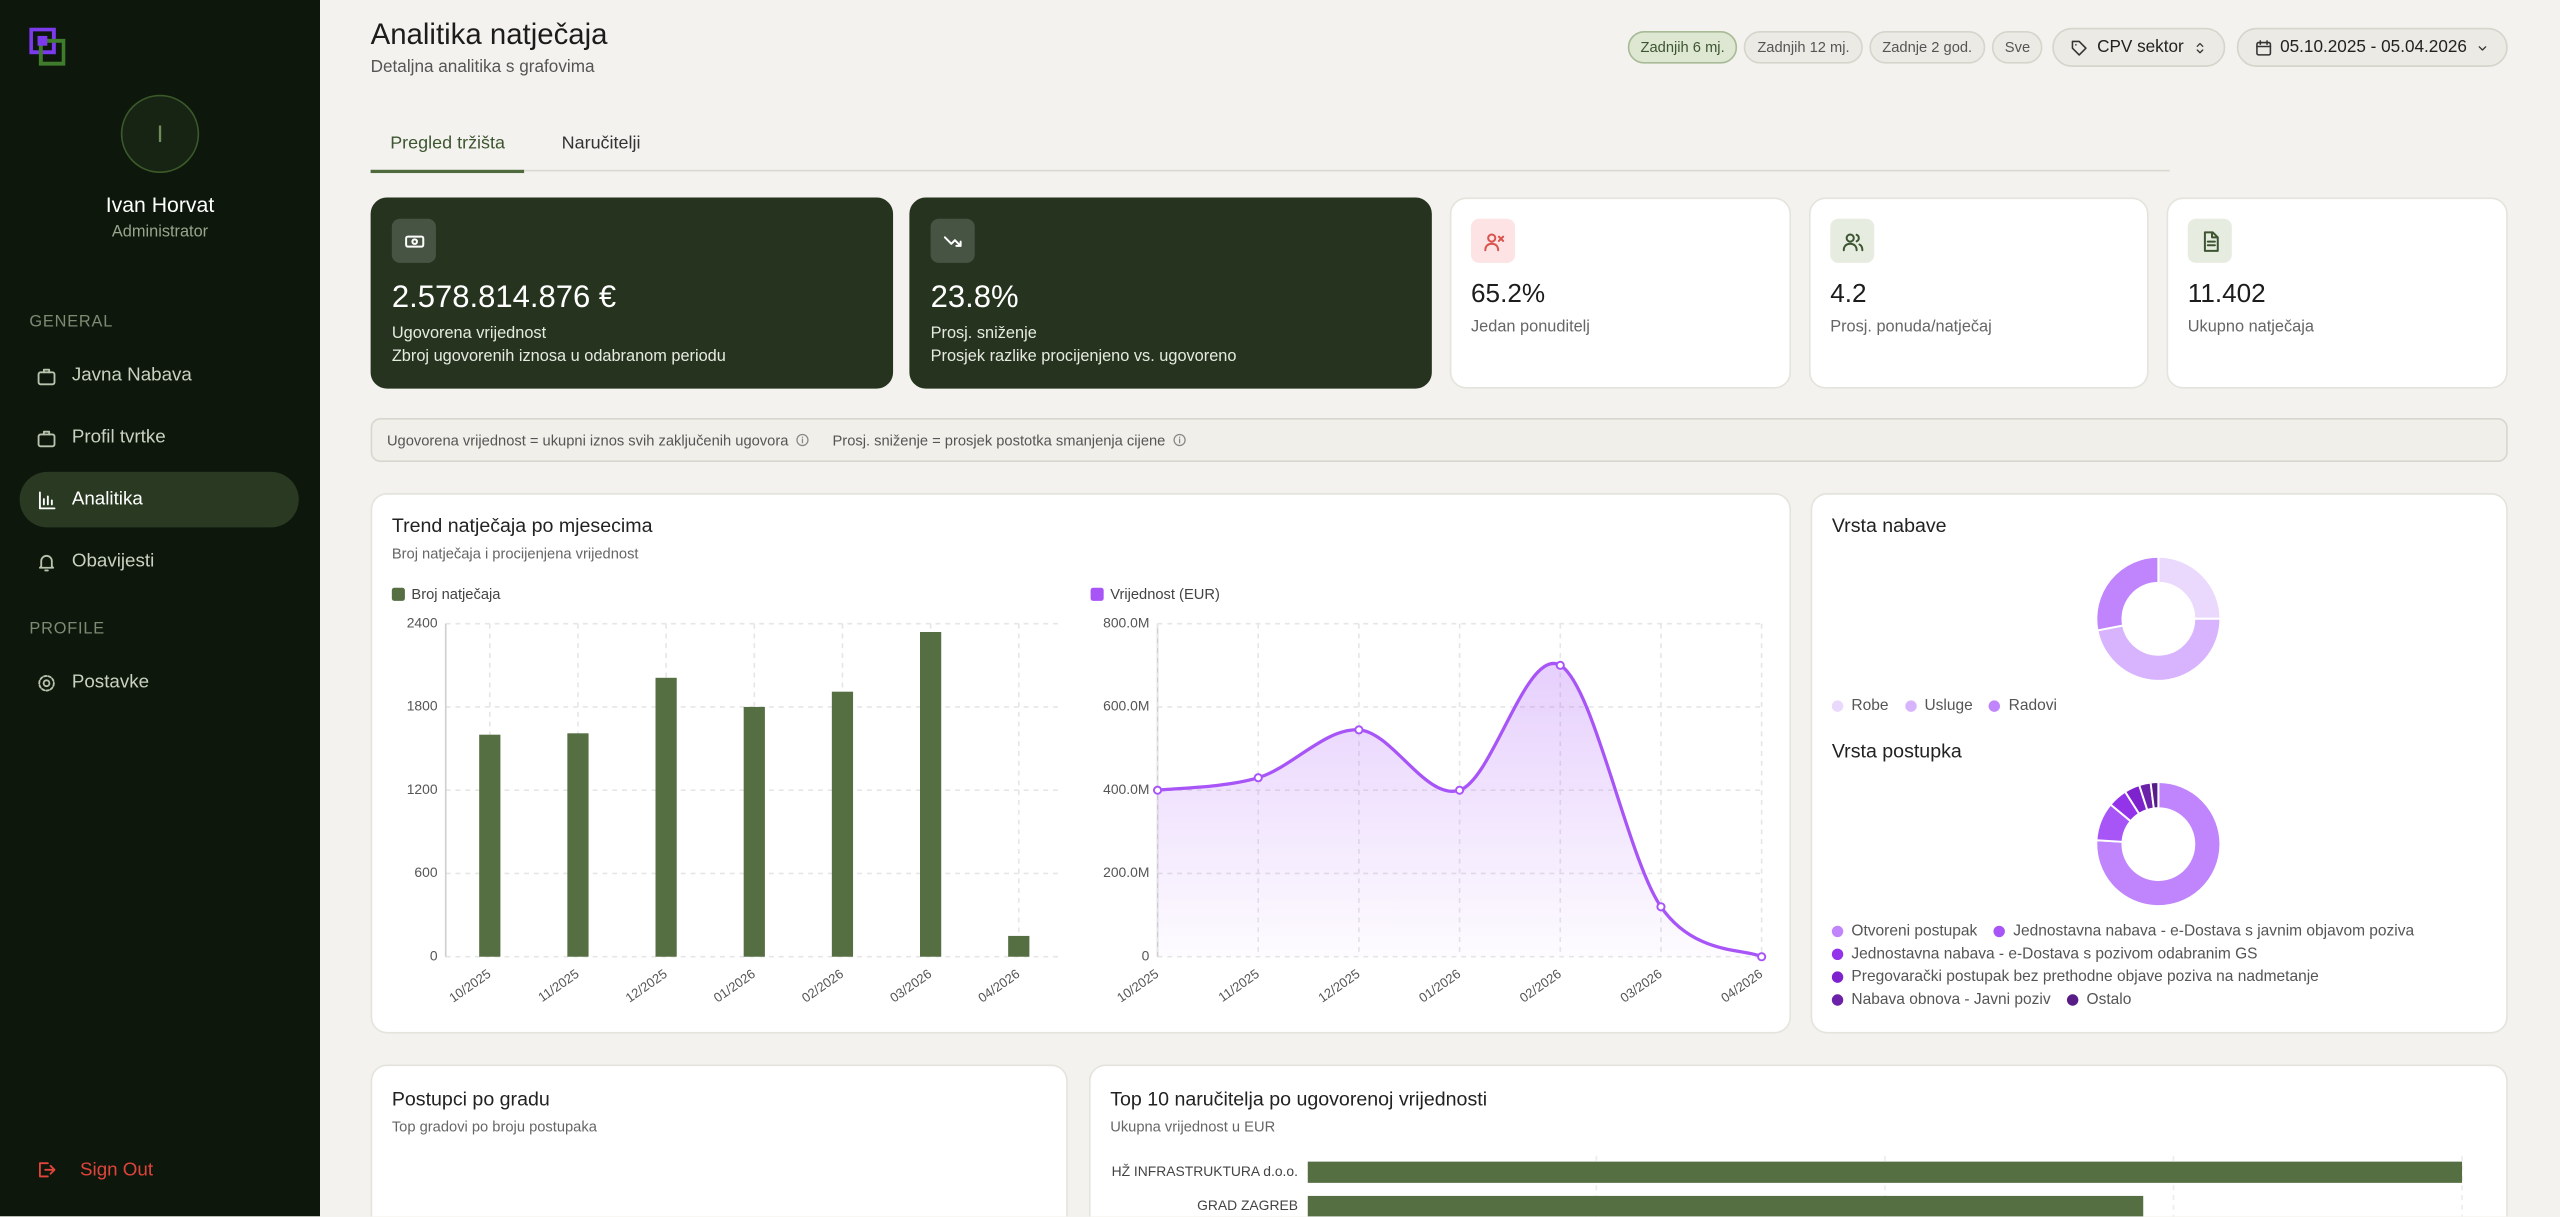 This screenshot has width=2560, height=1217. Describe the element at coordinates (1270, 170) in the screenshot. I see `tab-baseline` at that location.